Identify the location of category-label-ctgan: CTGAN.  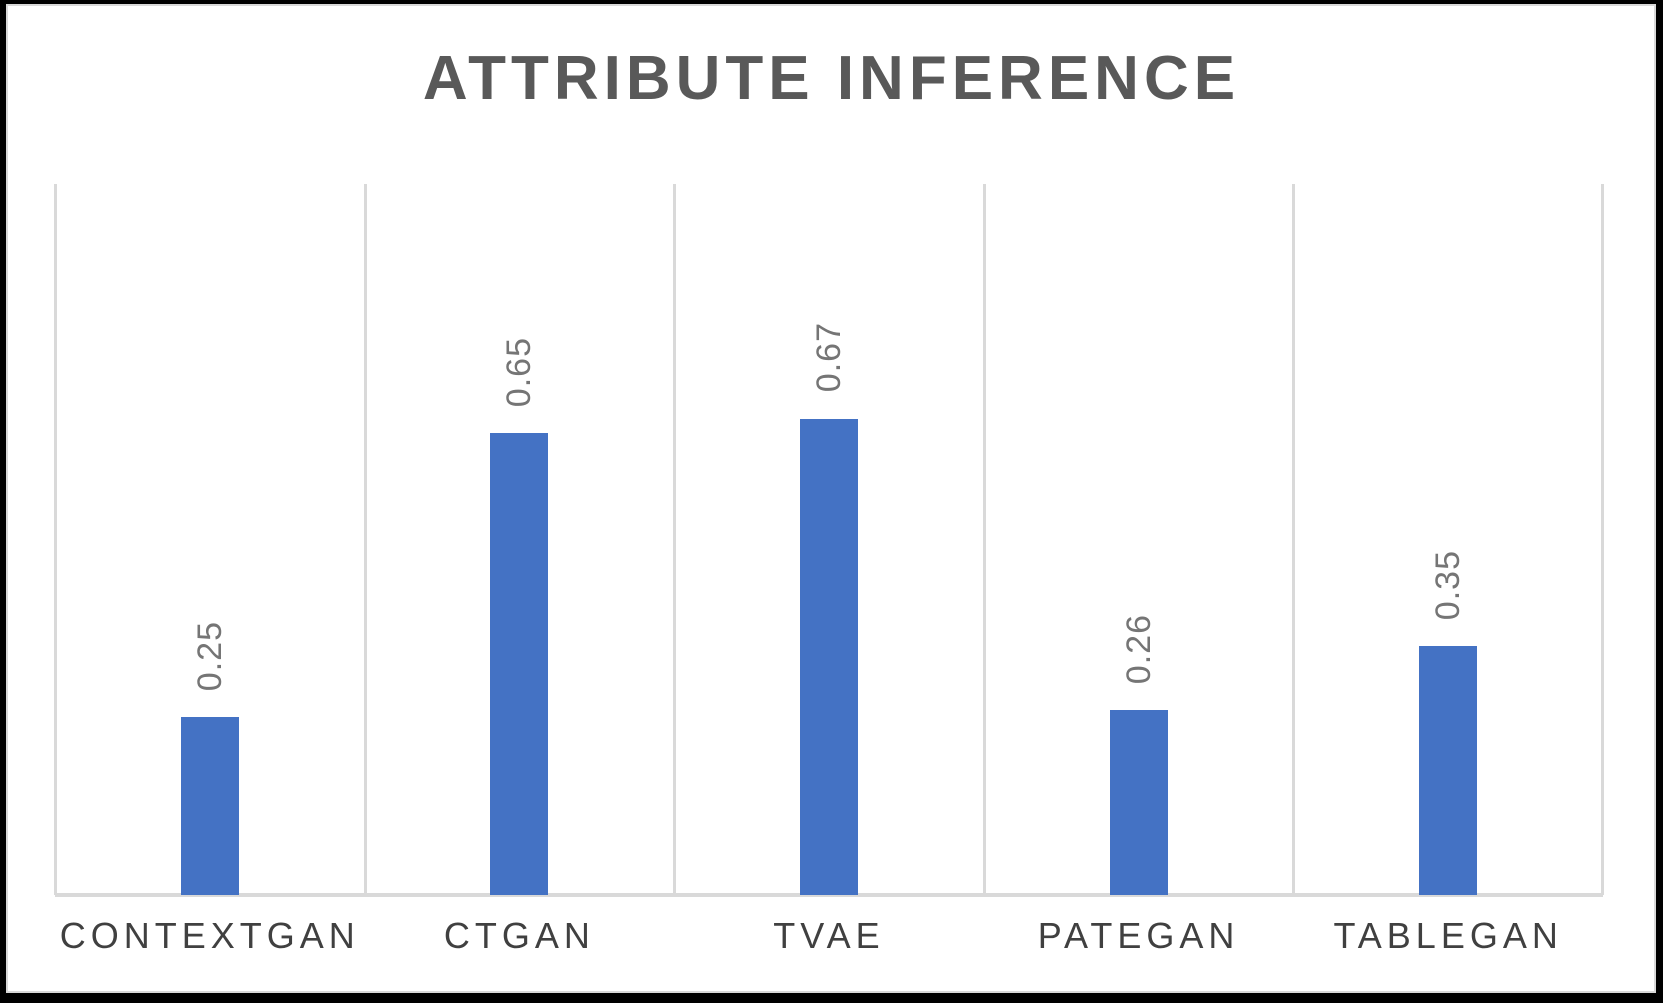
(519, 935).